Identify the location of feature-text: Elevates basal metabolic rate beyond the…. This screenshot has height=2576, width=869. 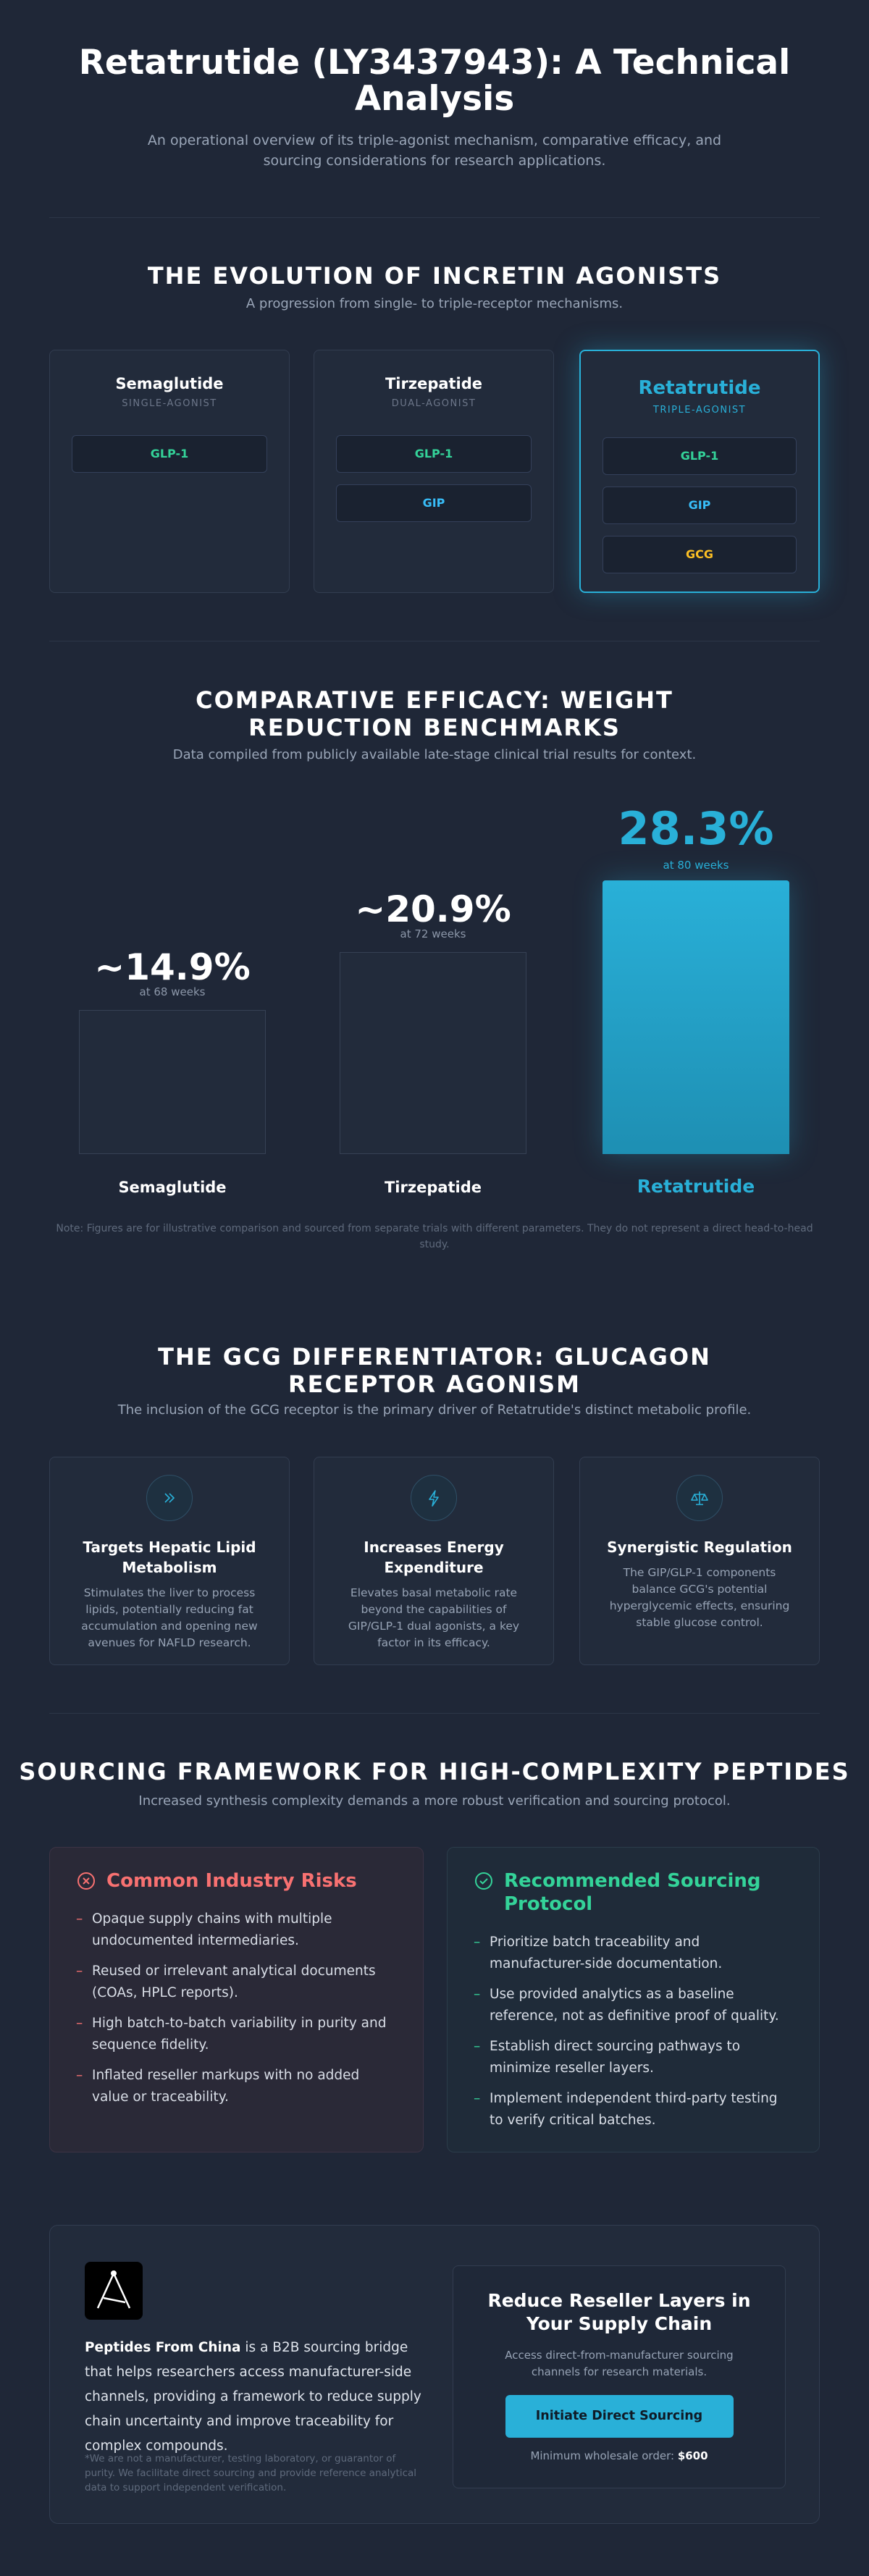
(434, 1617).